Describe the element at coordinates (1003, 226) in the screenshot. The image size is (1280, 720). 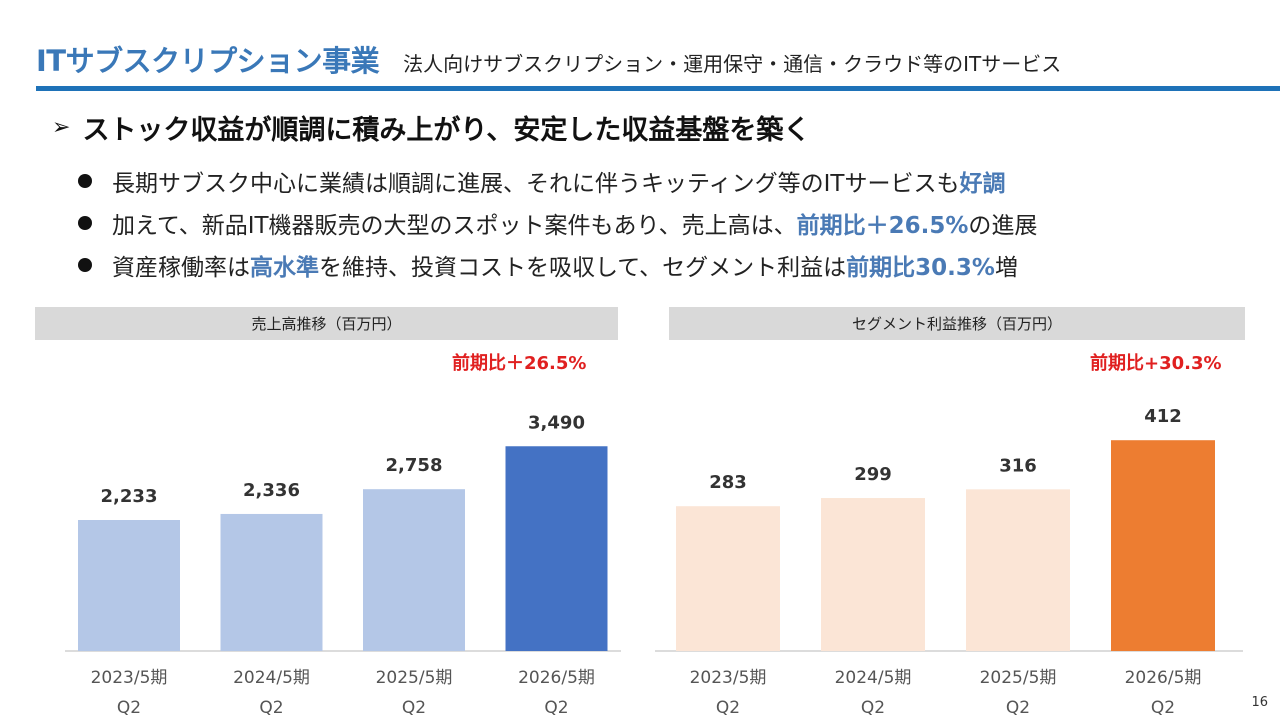
I see `bullet-text: の進展` at that location.